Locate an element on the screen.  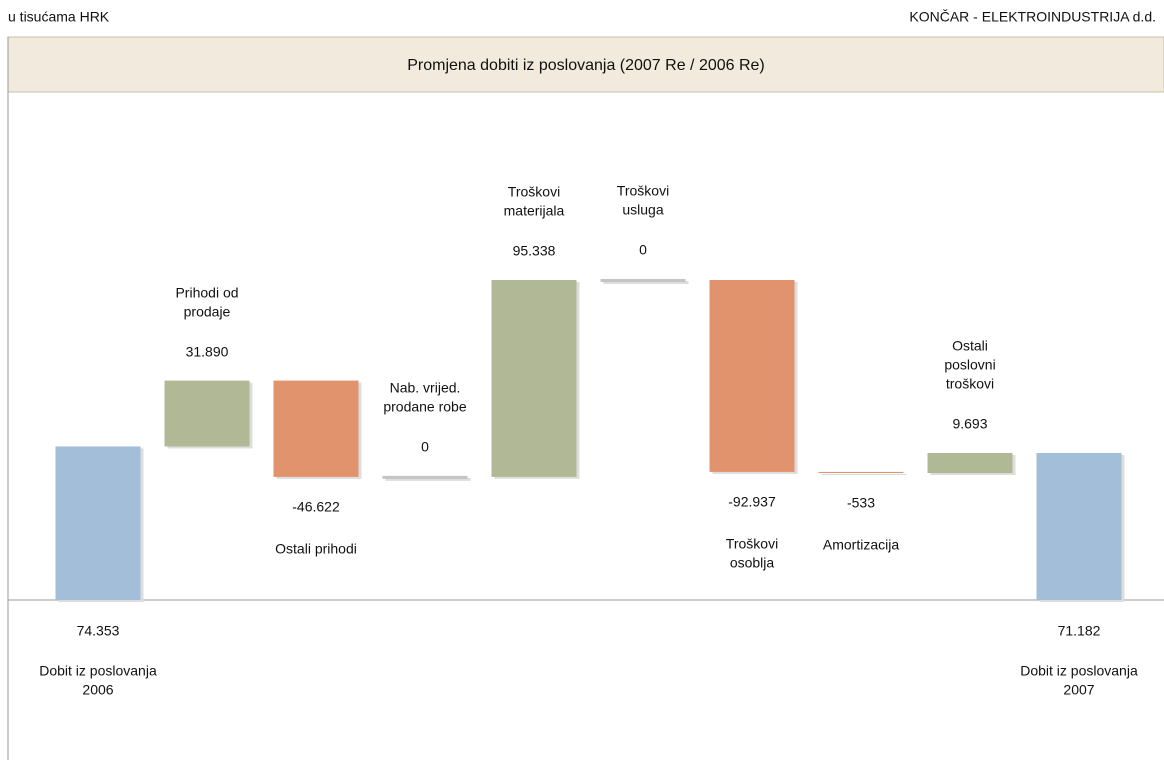
category-label: Ostali is located at coordinates (970, 346).